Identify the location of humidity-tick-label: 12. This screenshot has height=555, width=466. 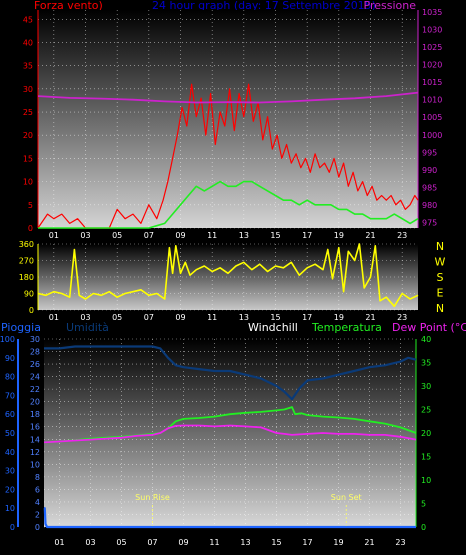
(35, 452).